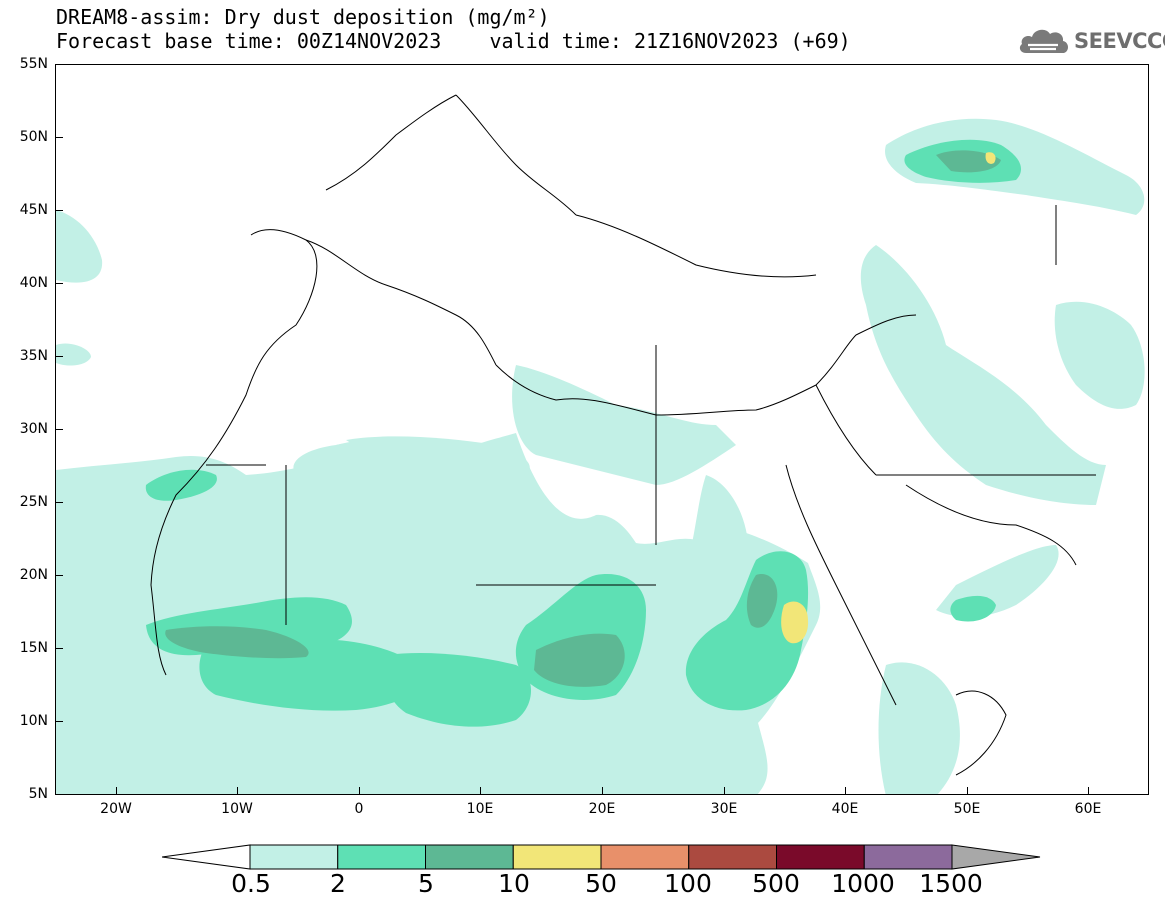 The image size is (1165, 907). I want to click on colorbar-under-arrow, so click(206, 857).